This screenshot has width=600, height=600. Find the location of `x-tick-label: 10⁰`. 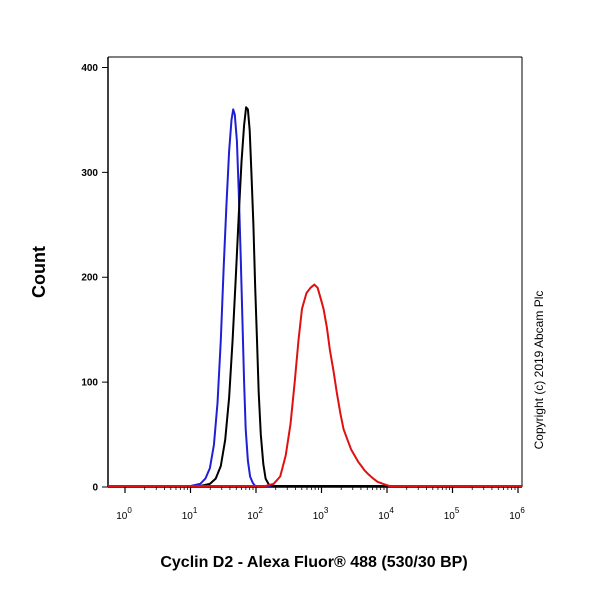

x-tick-label: 10⁰ is located at coordinates (124, 514).